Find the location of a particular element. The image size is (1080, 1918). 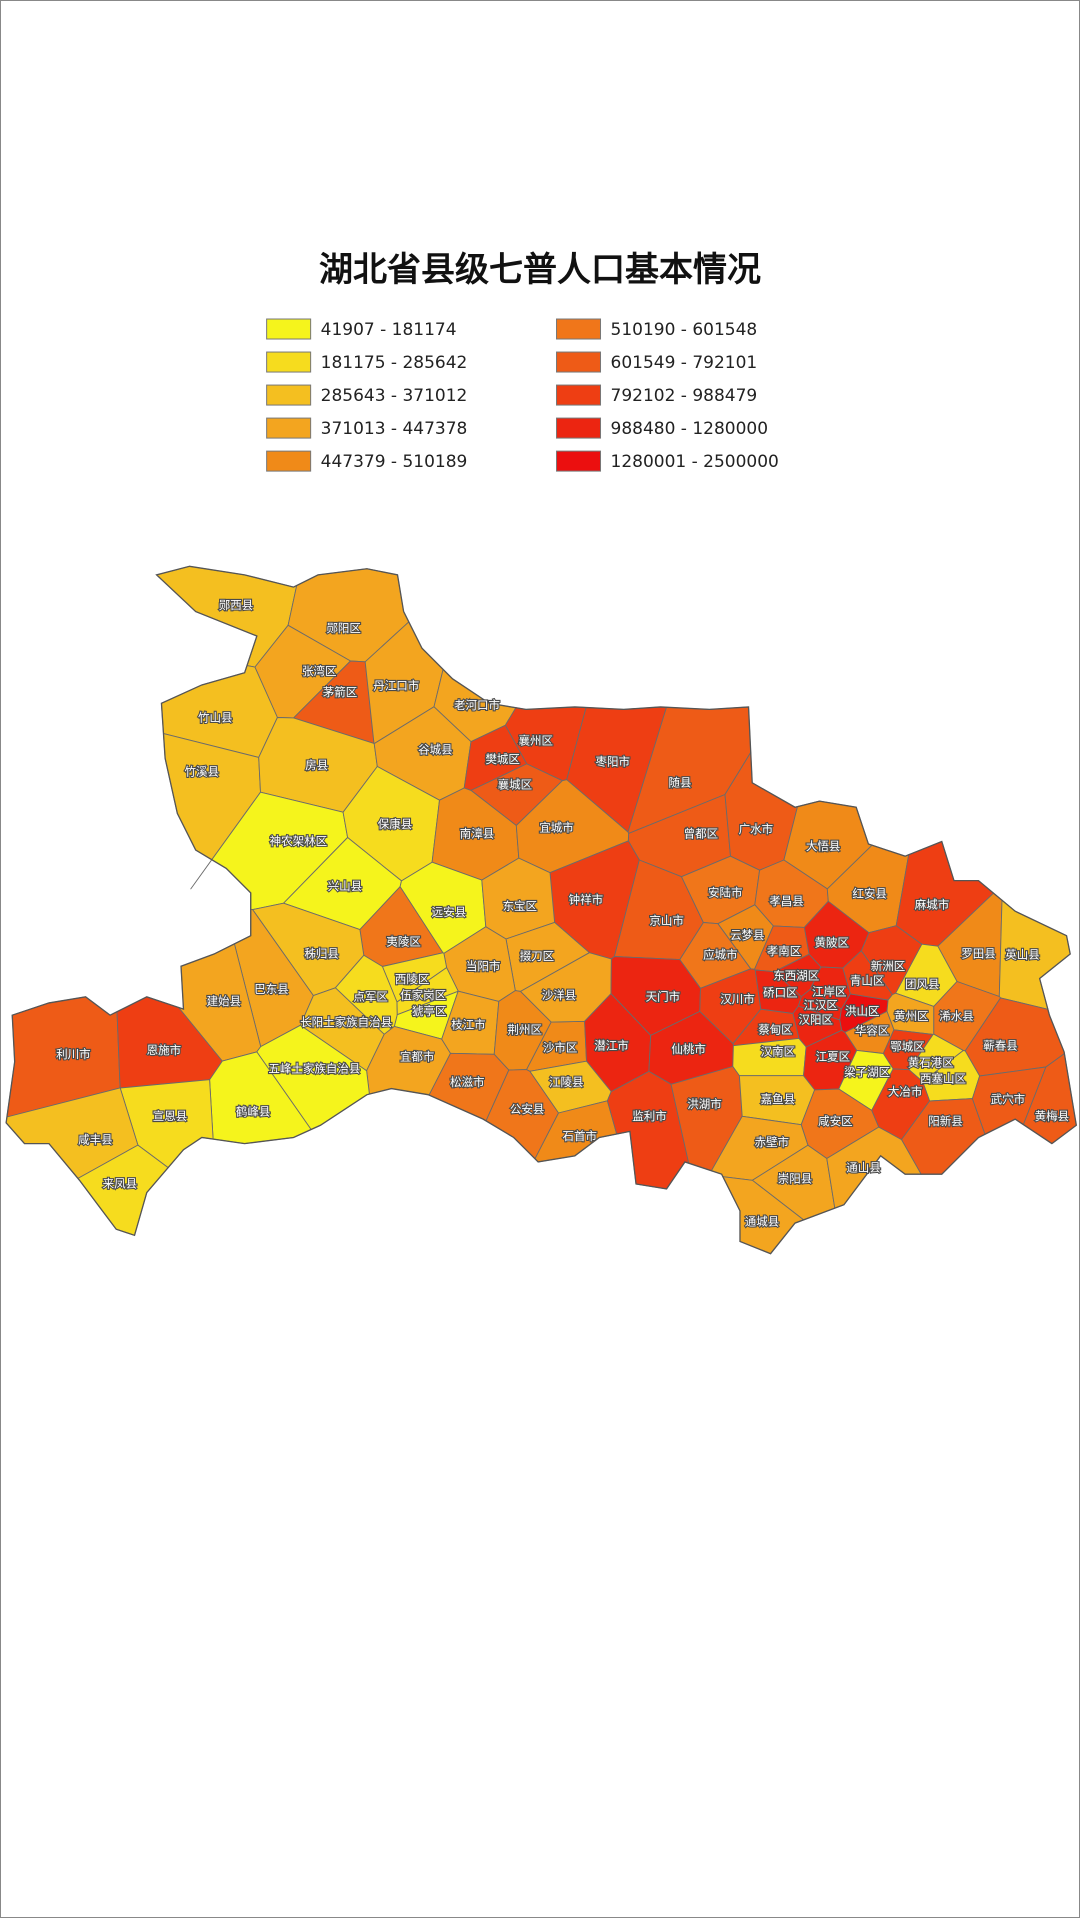

region-label: 丹江口市 is located at coordinates (396, 686).